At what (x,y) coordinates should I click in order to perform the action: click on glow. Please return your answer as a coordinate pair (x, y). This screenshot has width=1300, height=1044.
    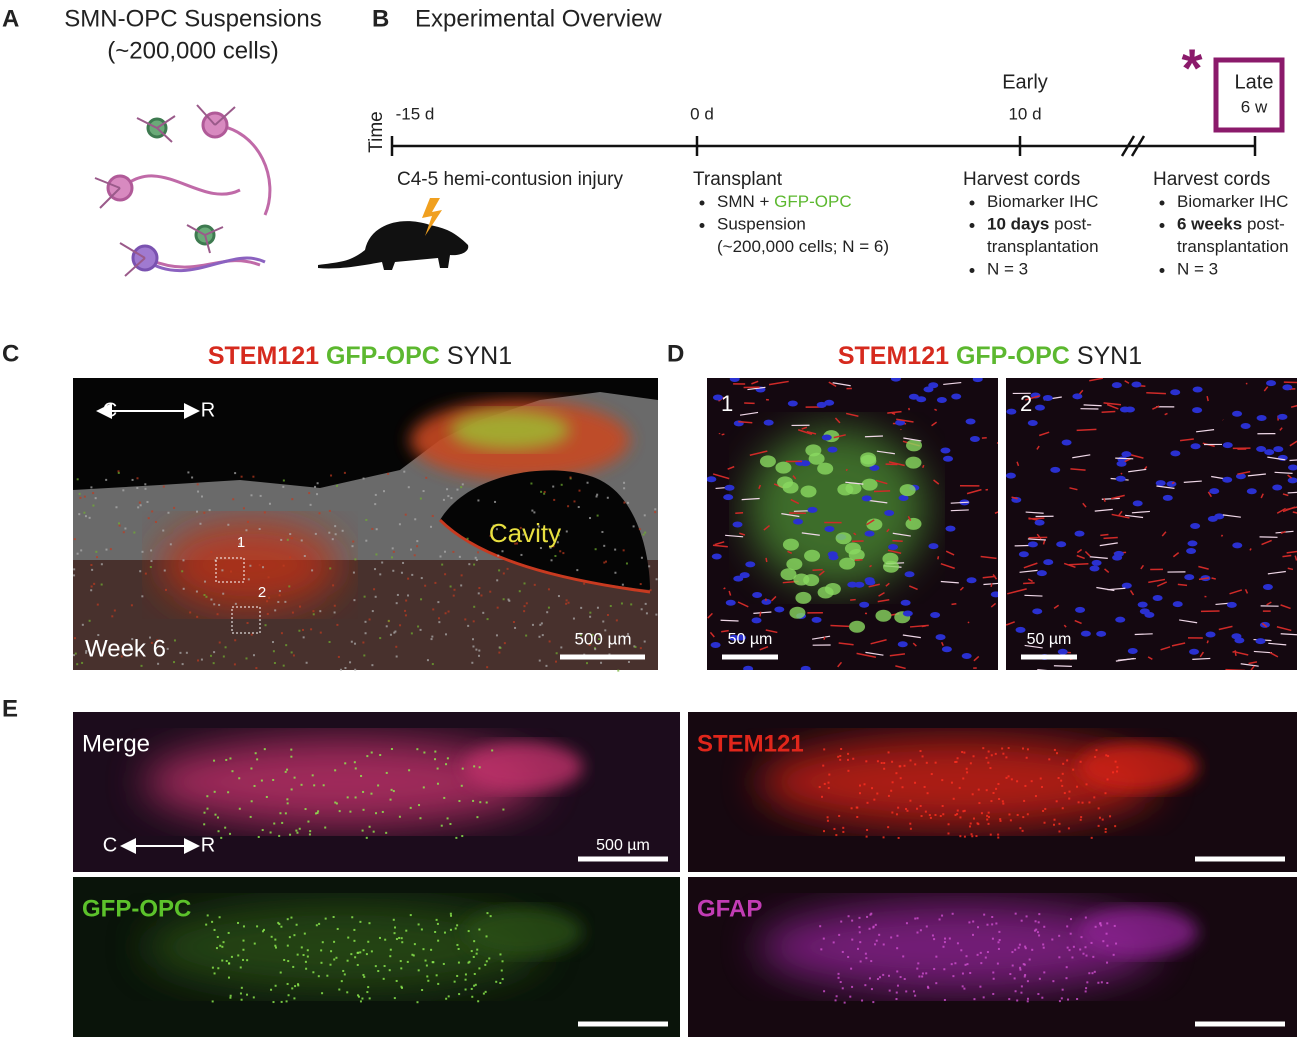
    Looking at the image, I should click on (343, 782).